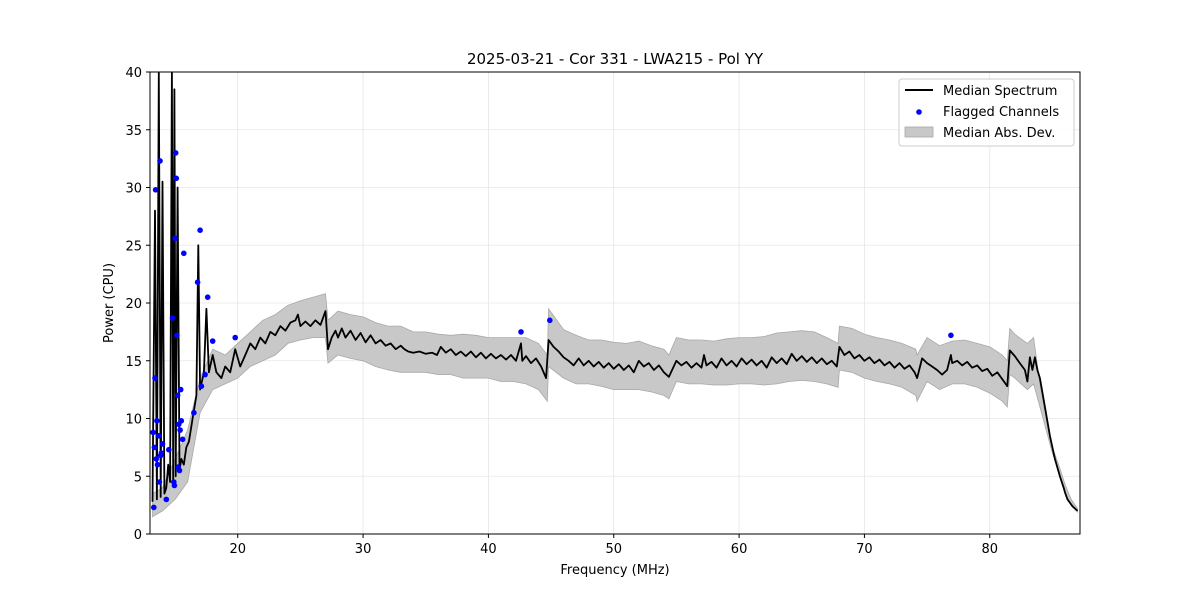 The height and width of the screenshot is (600, 1200). What do you see at coordinates (864, 549) in the screenshot?
I see `x-tick-label: 70` at bounding box center [864, 549].